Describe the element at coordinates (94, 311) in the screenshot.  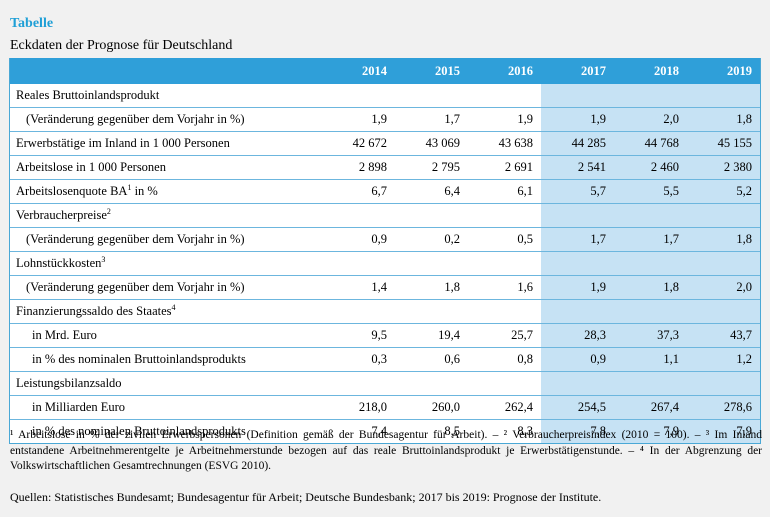
I see `row-label-text: Finanzierungssaldo des Staates` at that location.